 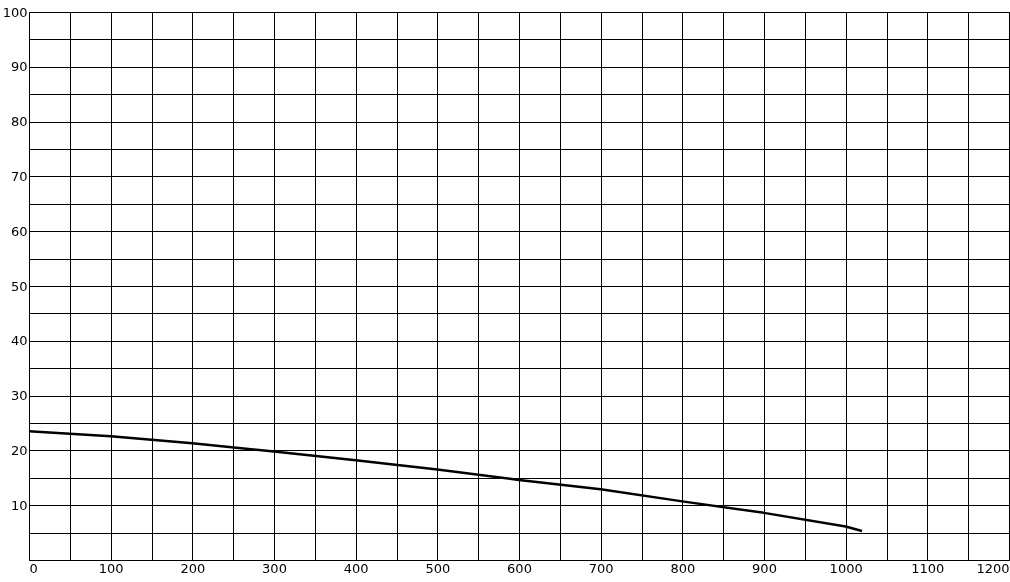 I want to click on x-tick-label: 300, so click(x=274, y=568).